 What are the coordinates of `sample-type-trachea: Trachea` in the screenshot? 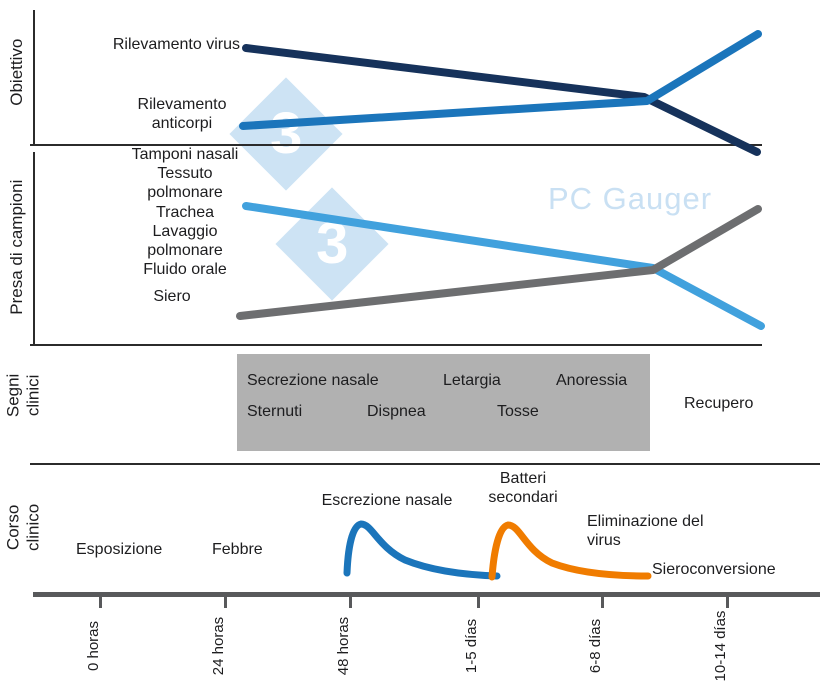 It's located at (185, 212).